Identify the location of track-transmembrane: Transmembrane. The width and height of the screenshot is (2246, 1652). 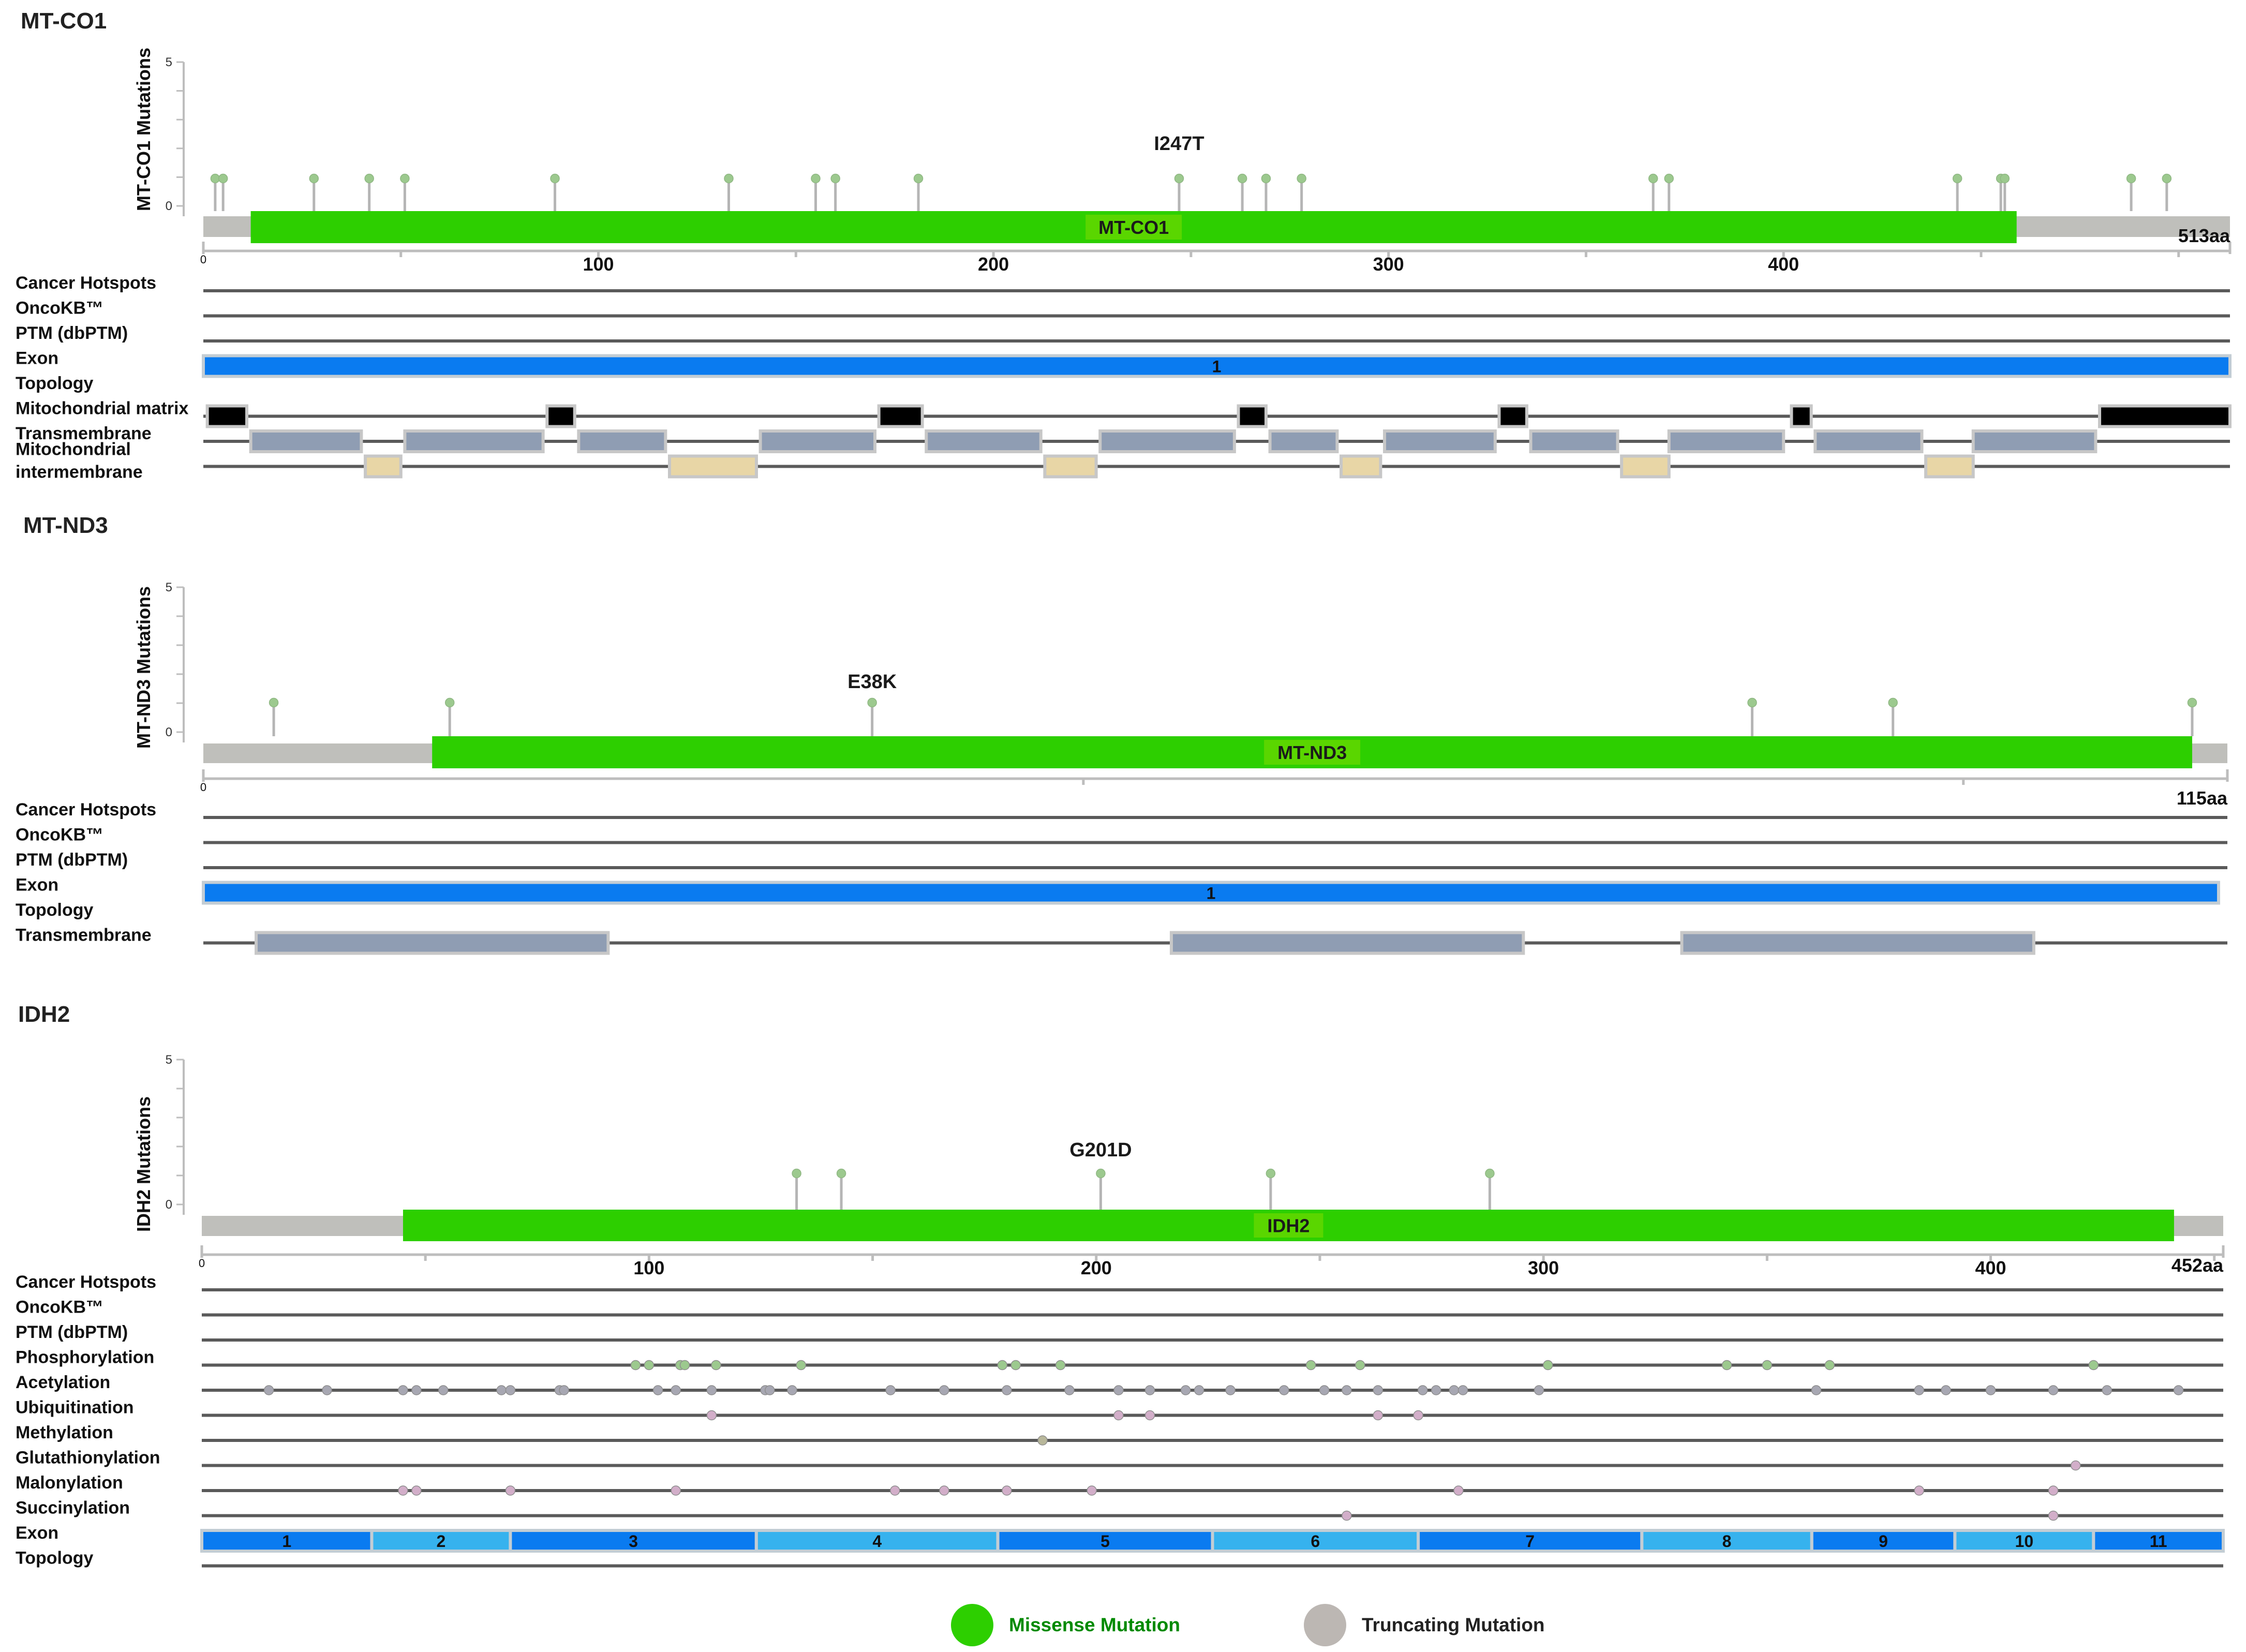
(1123, 439).